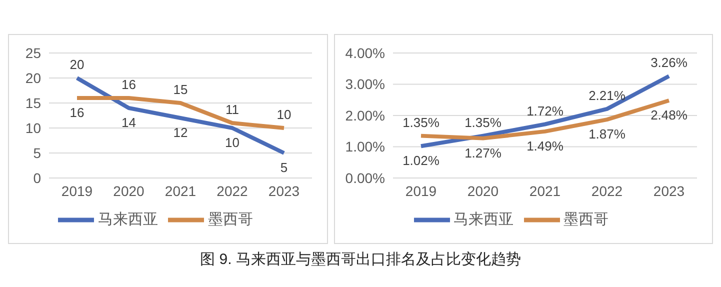 This screenshot has height=287, width=721. I want to click on data-label: 1.72%, so click(545, 110).